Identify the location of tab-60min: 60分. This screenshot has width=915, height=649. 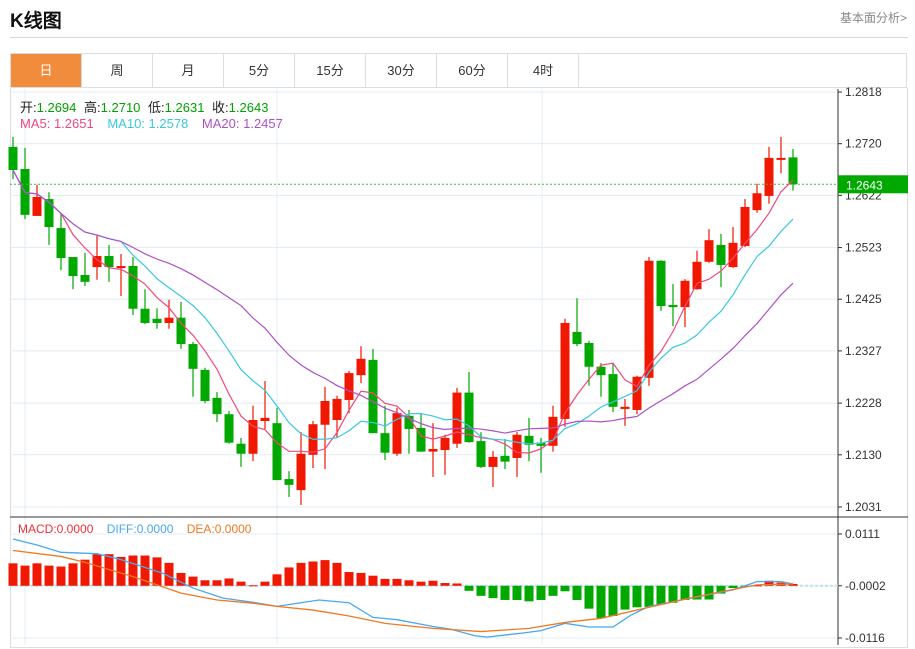
(472, 70).